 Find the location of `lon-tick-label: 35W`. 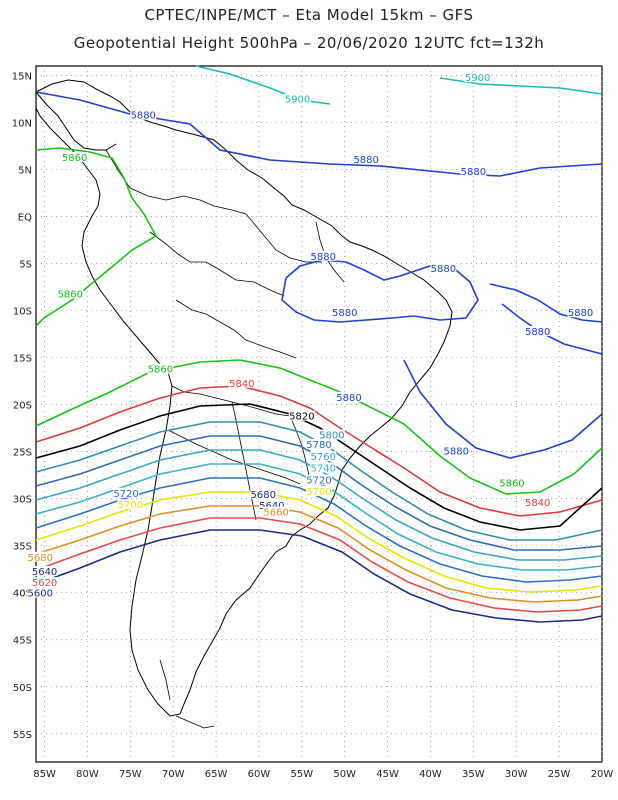

lon-tick-label: 35W is located at coordinates (473, 774).